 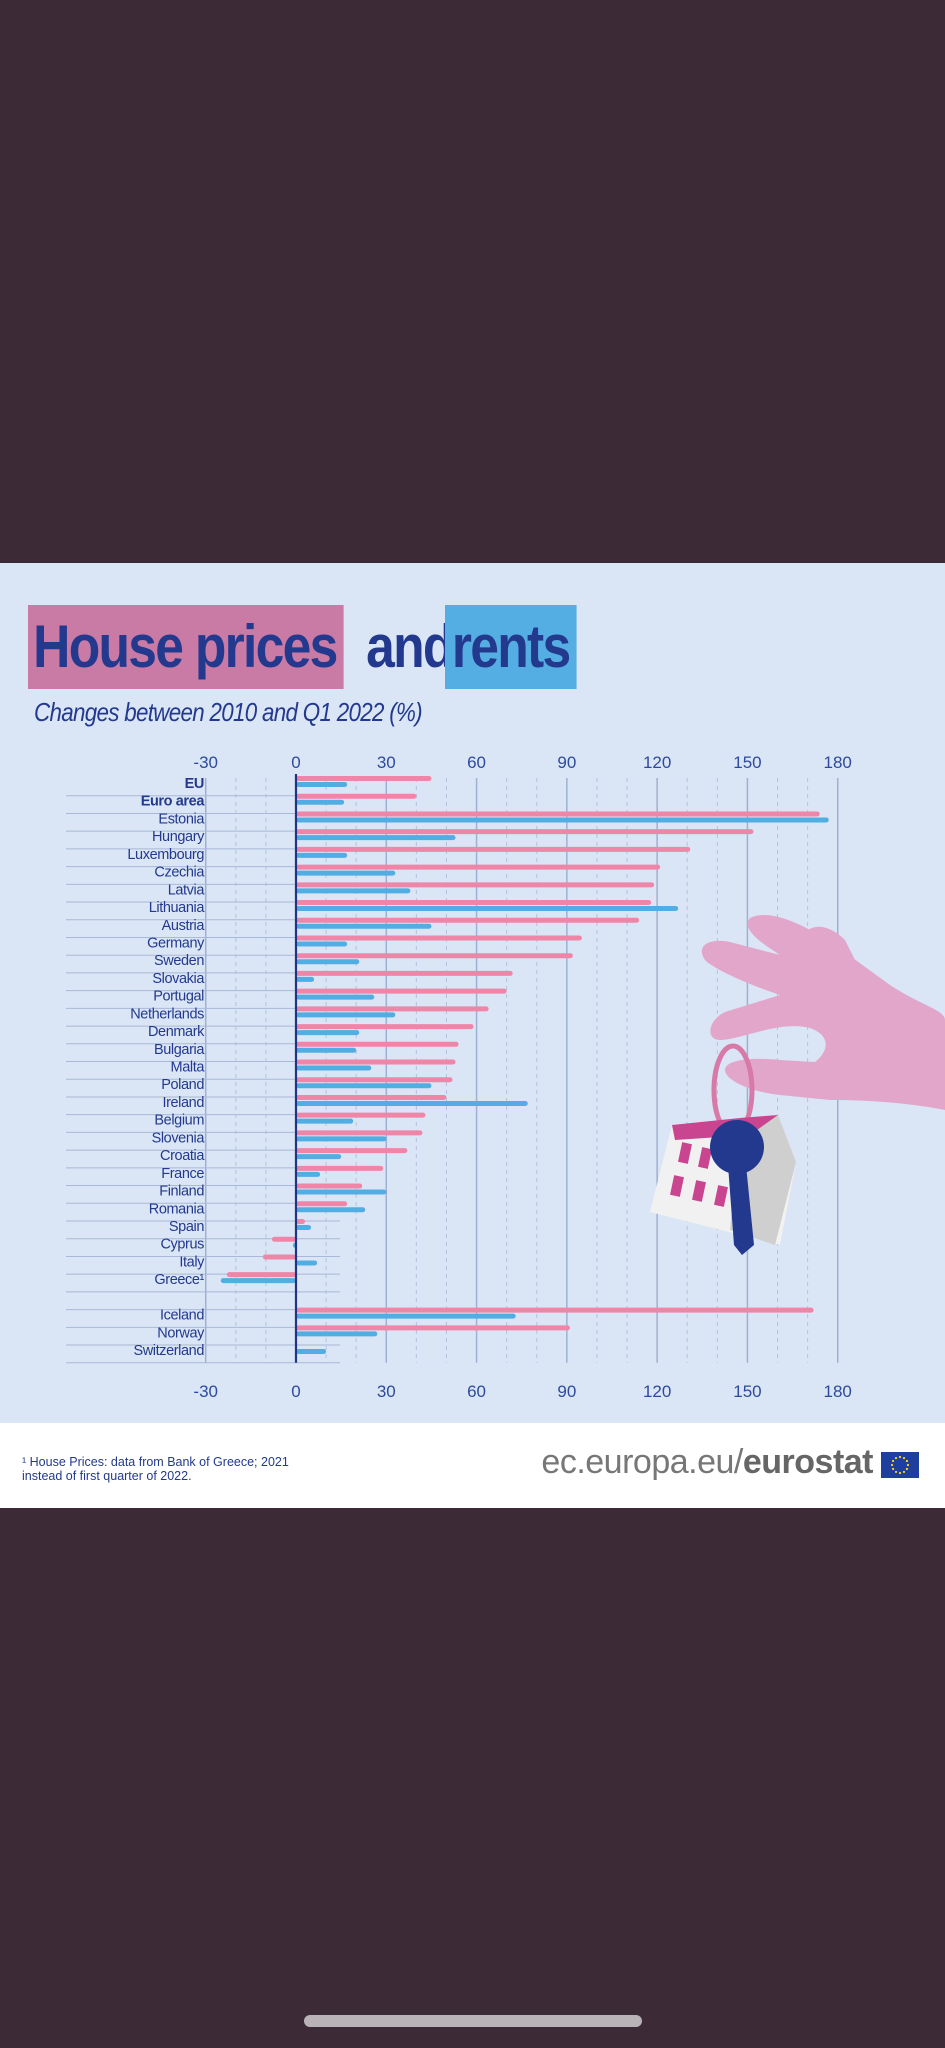 I want to click on category-label: Poland, so click(x=182, y=1085).